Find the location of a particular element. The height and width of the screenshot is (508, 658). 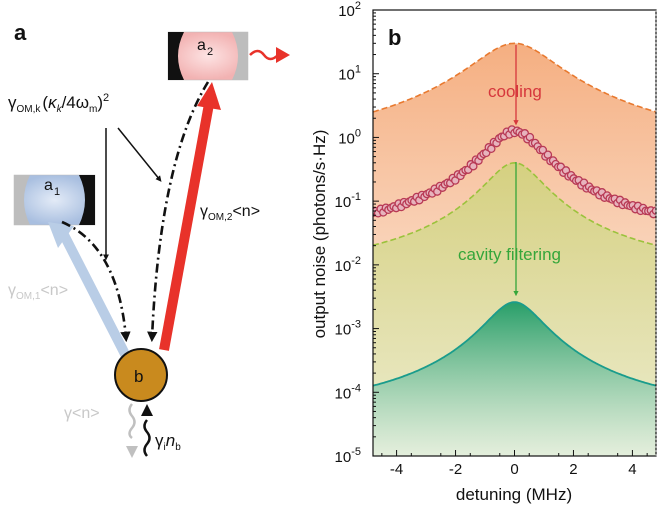

rate-om-k: γOM,k (κk/4ωm)2 is located at coordinates (58, 103).